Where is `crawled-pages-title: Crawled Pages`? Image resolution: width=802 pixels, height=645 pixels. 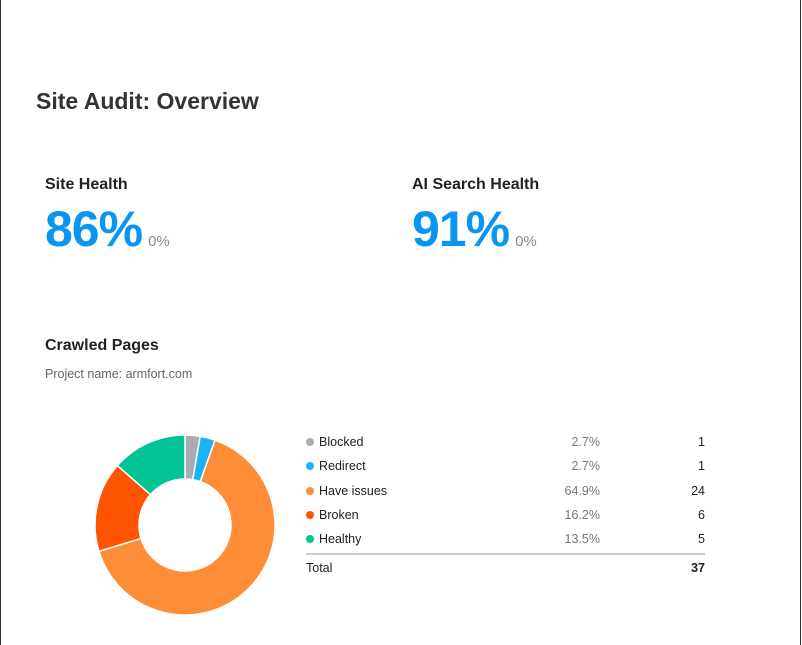
crawled-pages-title: Crawled Pages is located at coordinates (102, 345).